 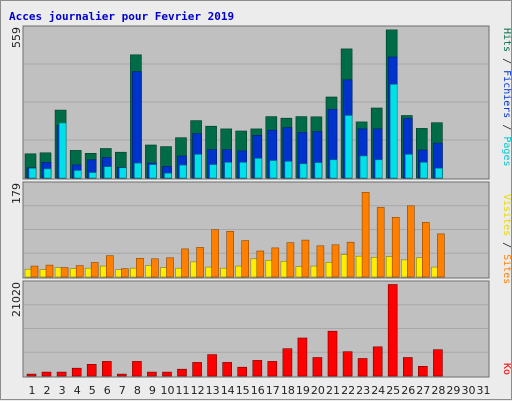 I want to click on x-label-day-20: 20, so click(x=318, y=390).